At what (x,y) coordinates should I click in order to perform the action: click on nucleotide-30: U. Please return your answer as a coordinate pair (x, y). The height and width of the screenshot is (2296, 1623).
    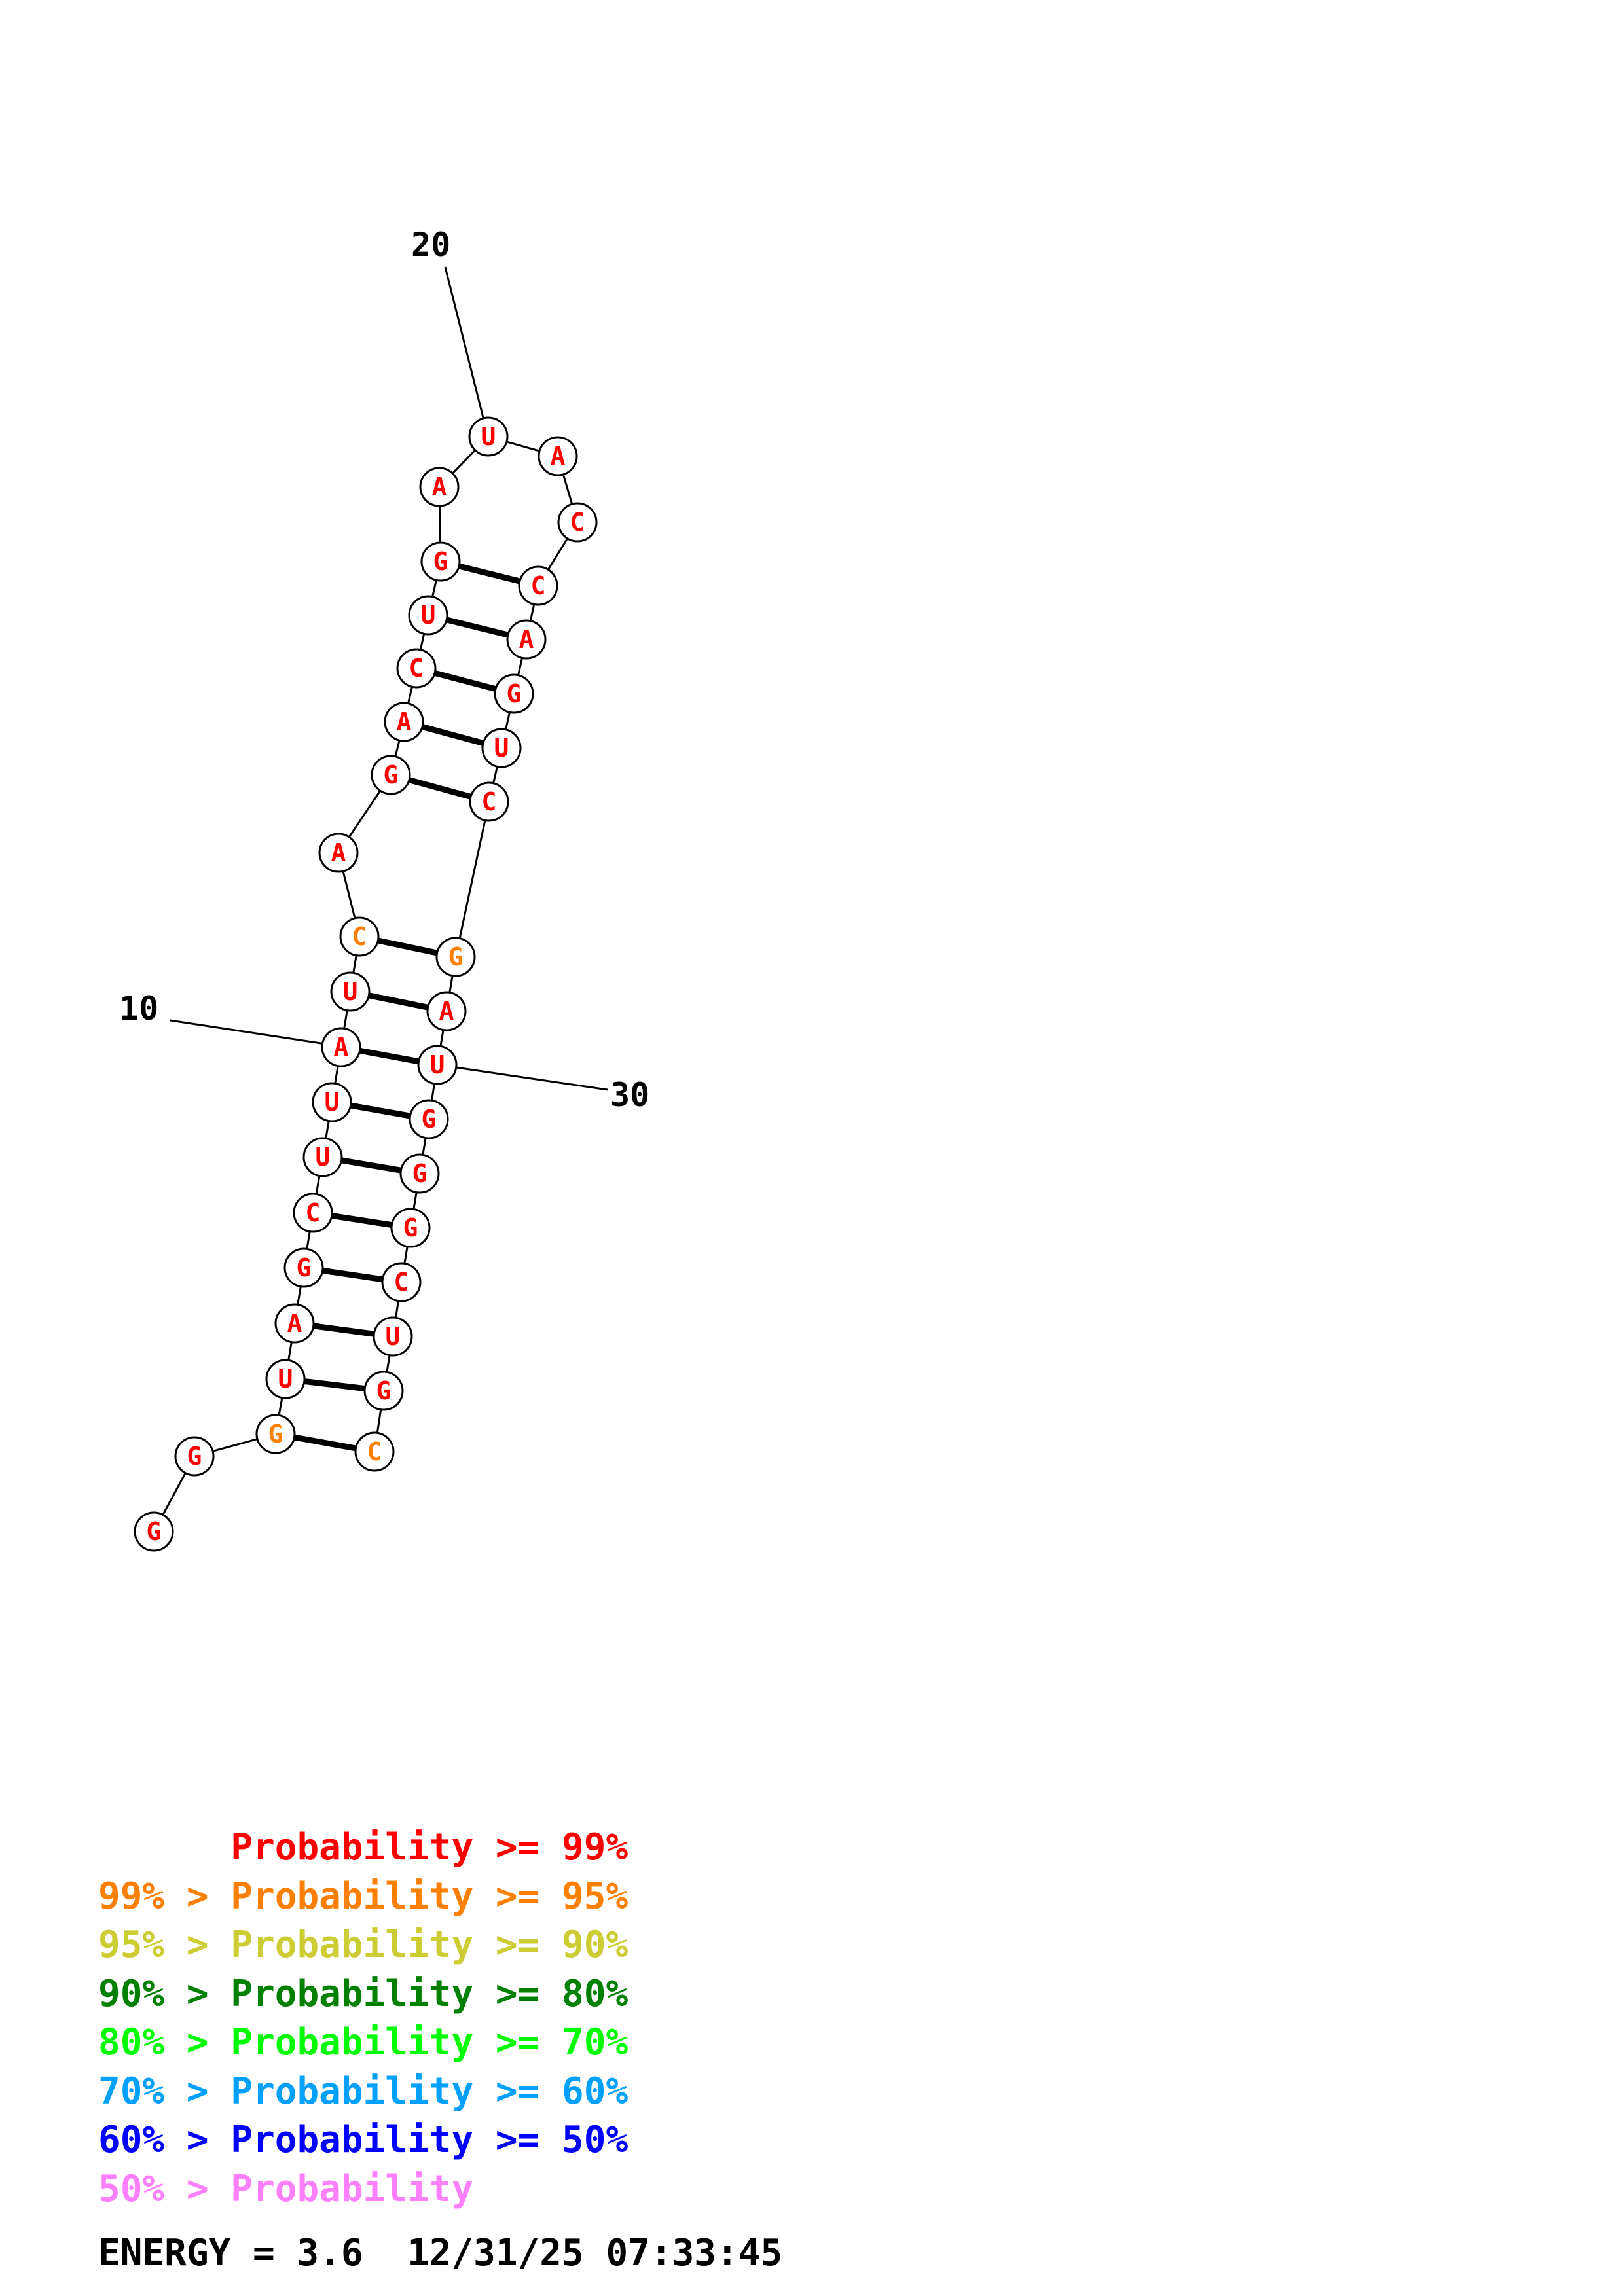
    Looking at the image, I should click on (437, 1065).